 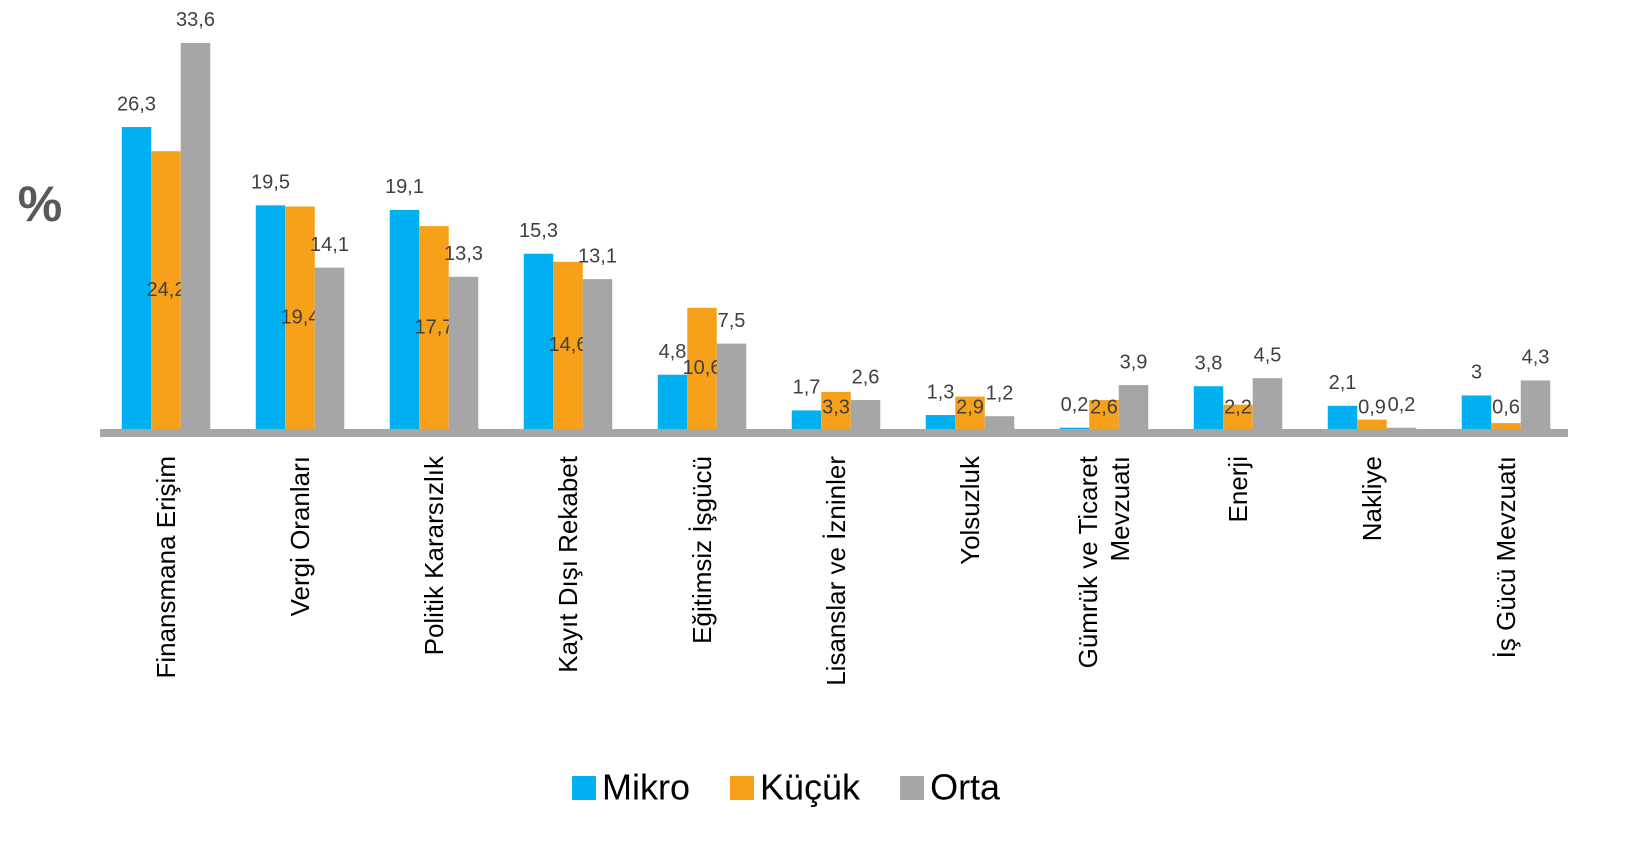 I want to click on value-label: 2,9, so click(x=970, y=407).